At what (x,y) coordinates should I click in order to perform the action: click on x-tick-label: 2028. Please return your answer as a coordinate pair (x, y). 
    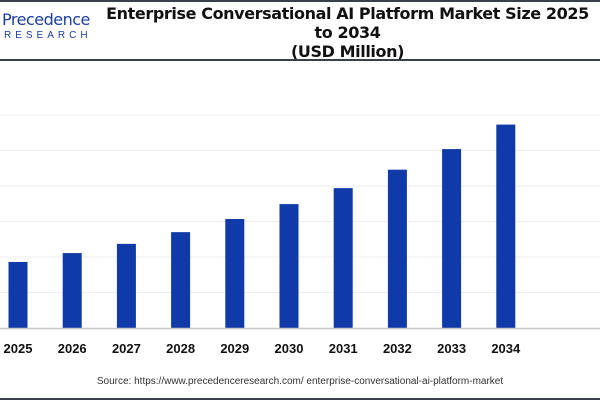
    Looking at the image, I should click on (180, 348).